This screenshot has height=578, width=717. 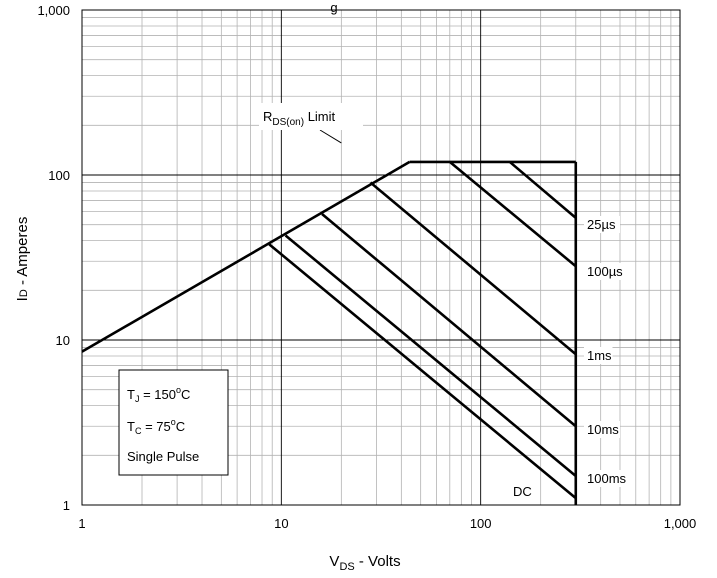 I want to click on series-label-100ms: 100ms, so click(x=607, y=478).